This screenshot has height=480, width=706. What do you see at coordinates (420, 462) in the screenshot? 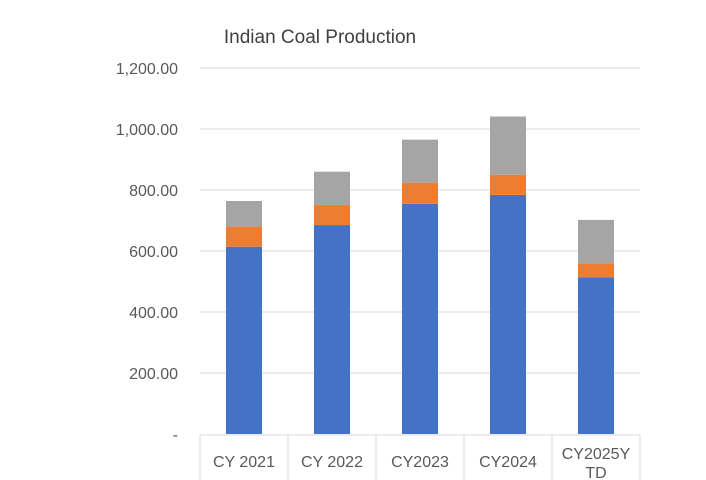
I see `x-tick-label: CY2023` at bounding box center [420, 462].